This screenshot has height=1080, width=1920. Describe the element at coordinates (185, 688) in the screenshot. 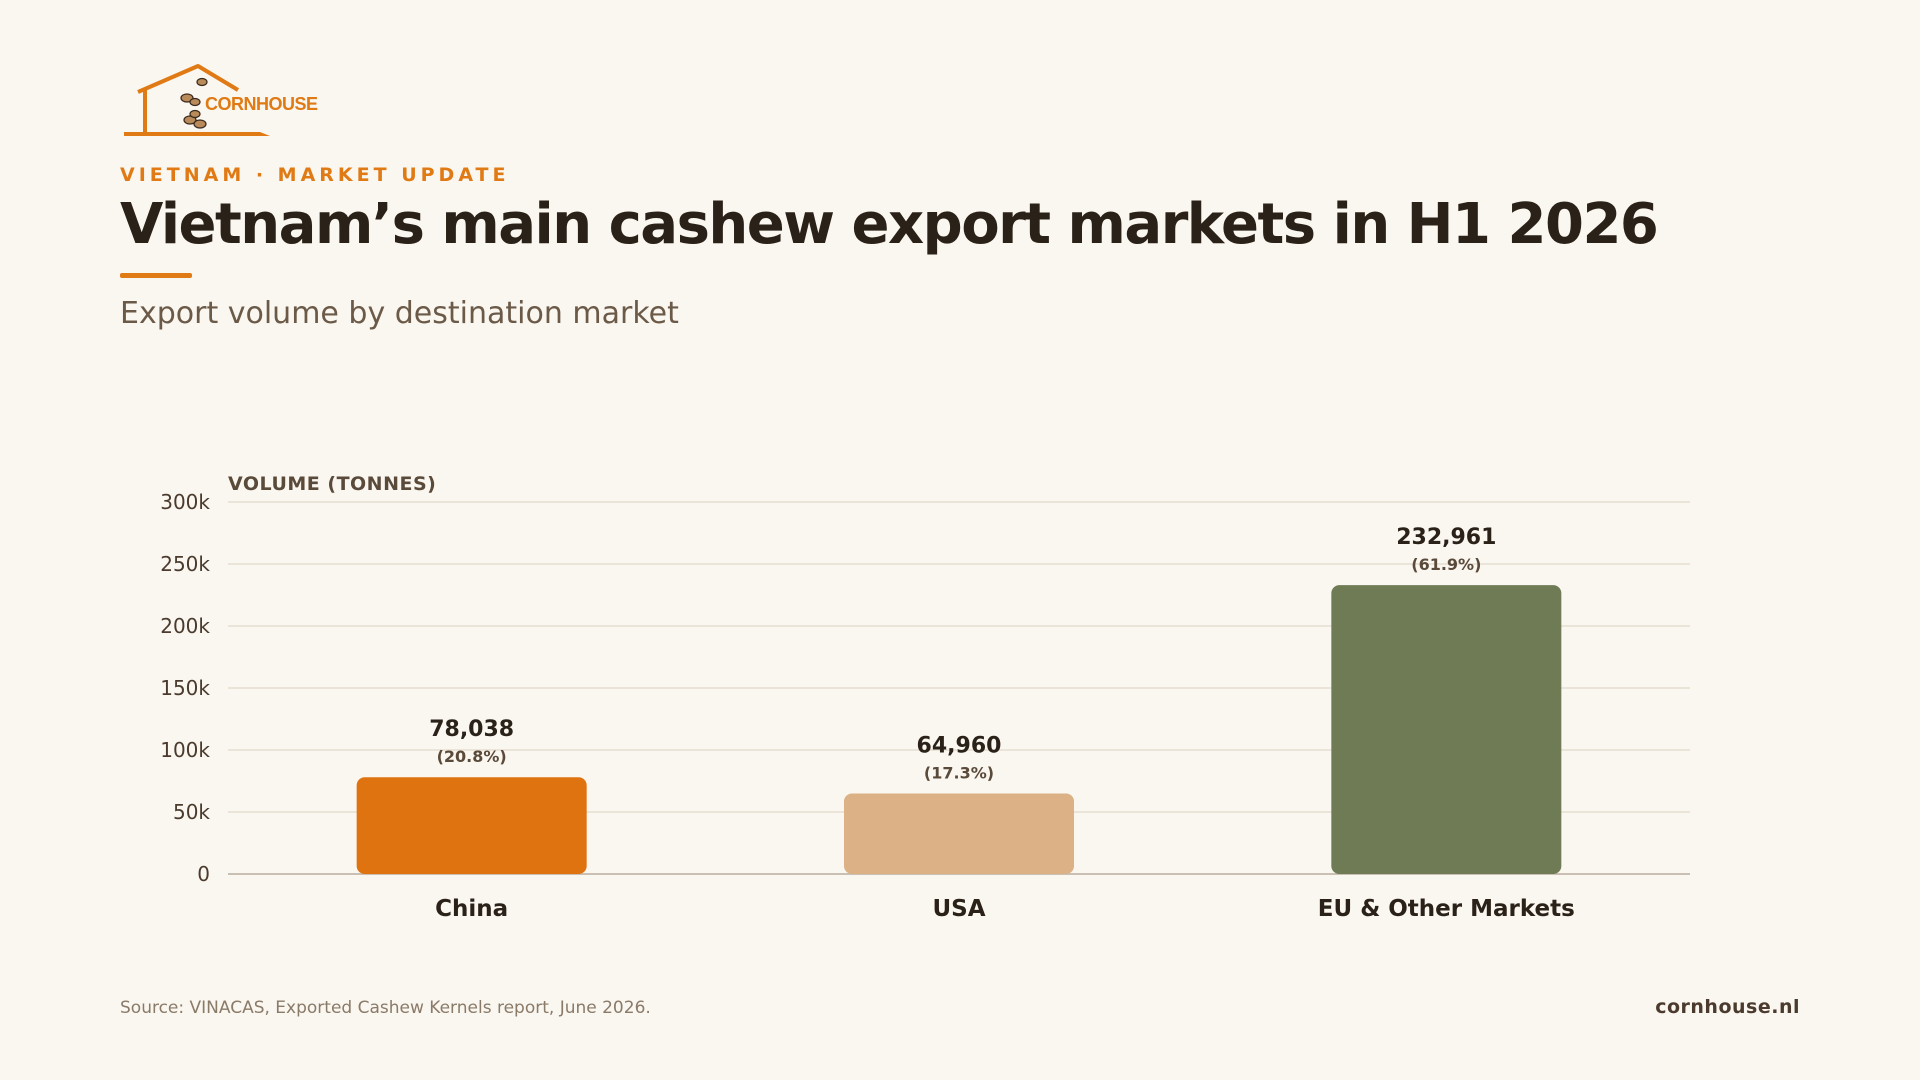

I see `y-tick-label: 150k` at that location.